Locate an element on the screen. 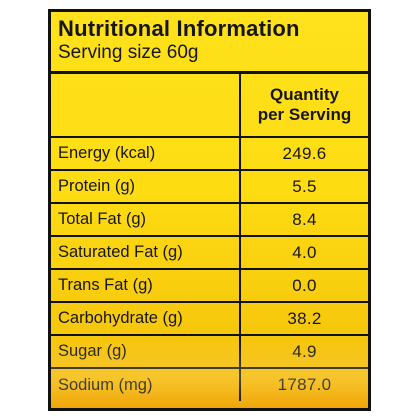 The width and height of the screenshot is (420, 420). nutrient-name: Saturated Fat (g) is located at coordinates (146, 253).